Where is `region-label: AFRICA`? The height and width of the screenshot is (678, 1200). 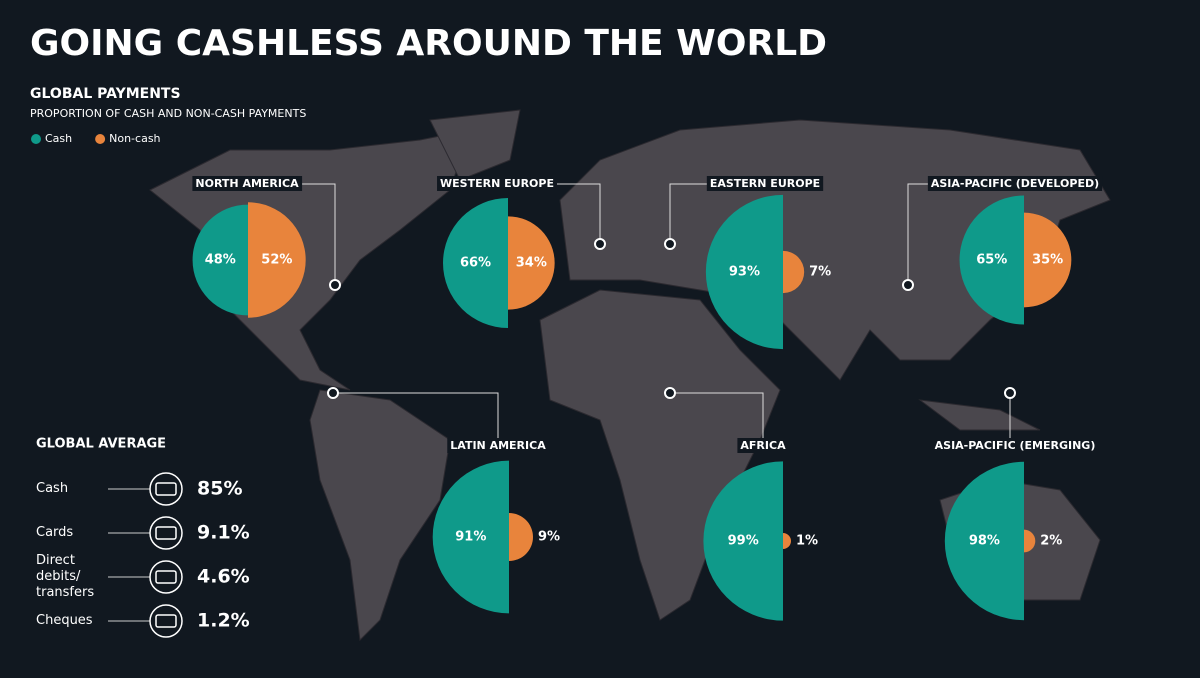
region-label: AFRICA is located at coordinates (763, 445).